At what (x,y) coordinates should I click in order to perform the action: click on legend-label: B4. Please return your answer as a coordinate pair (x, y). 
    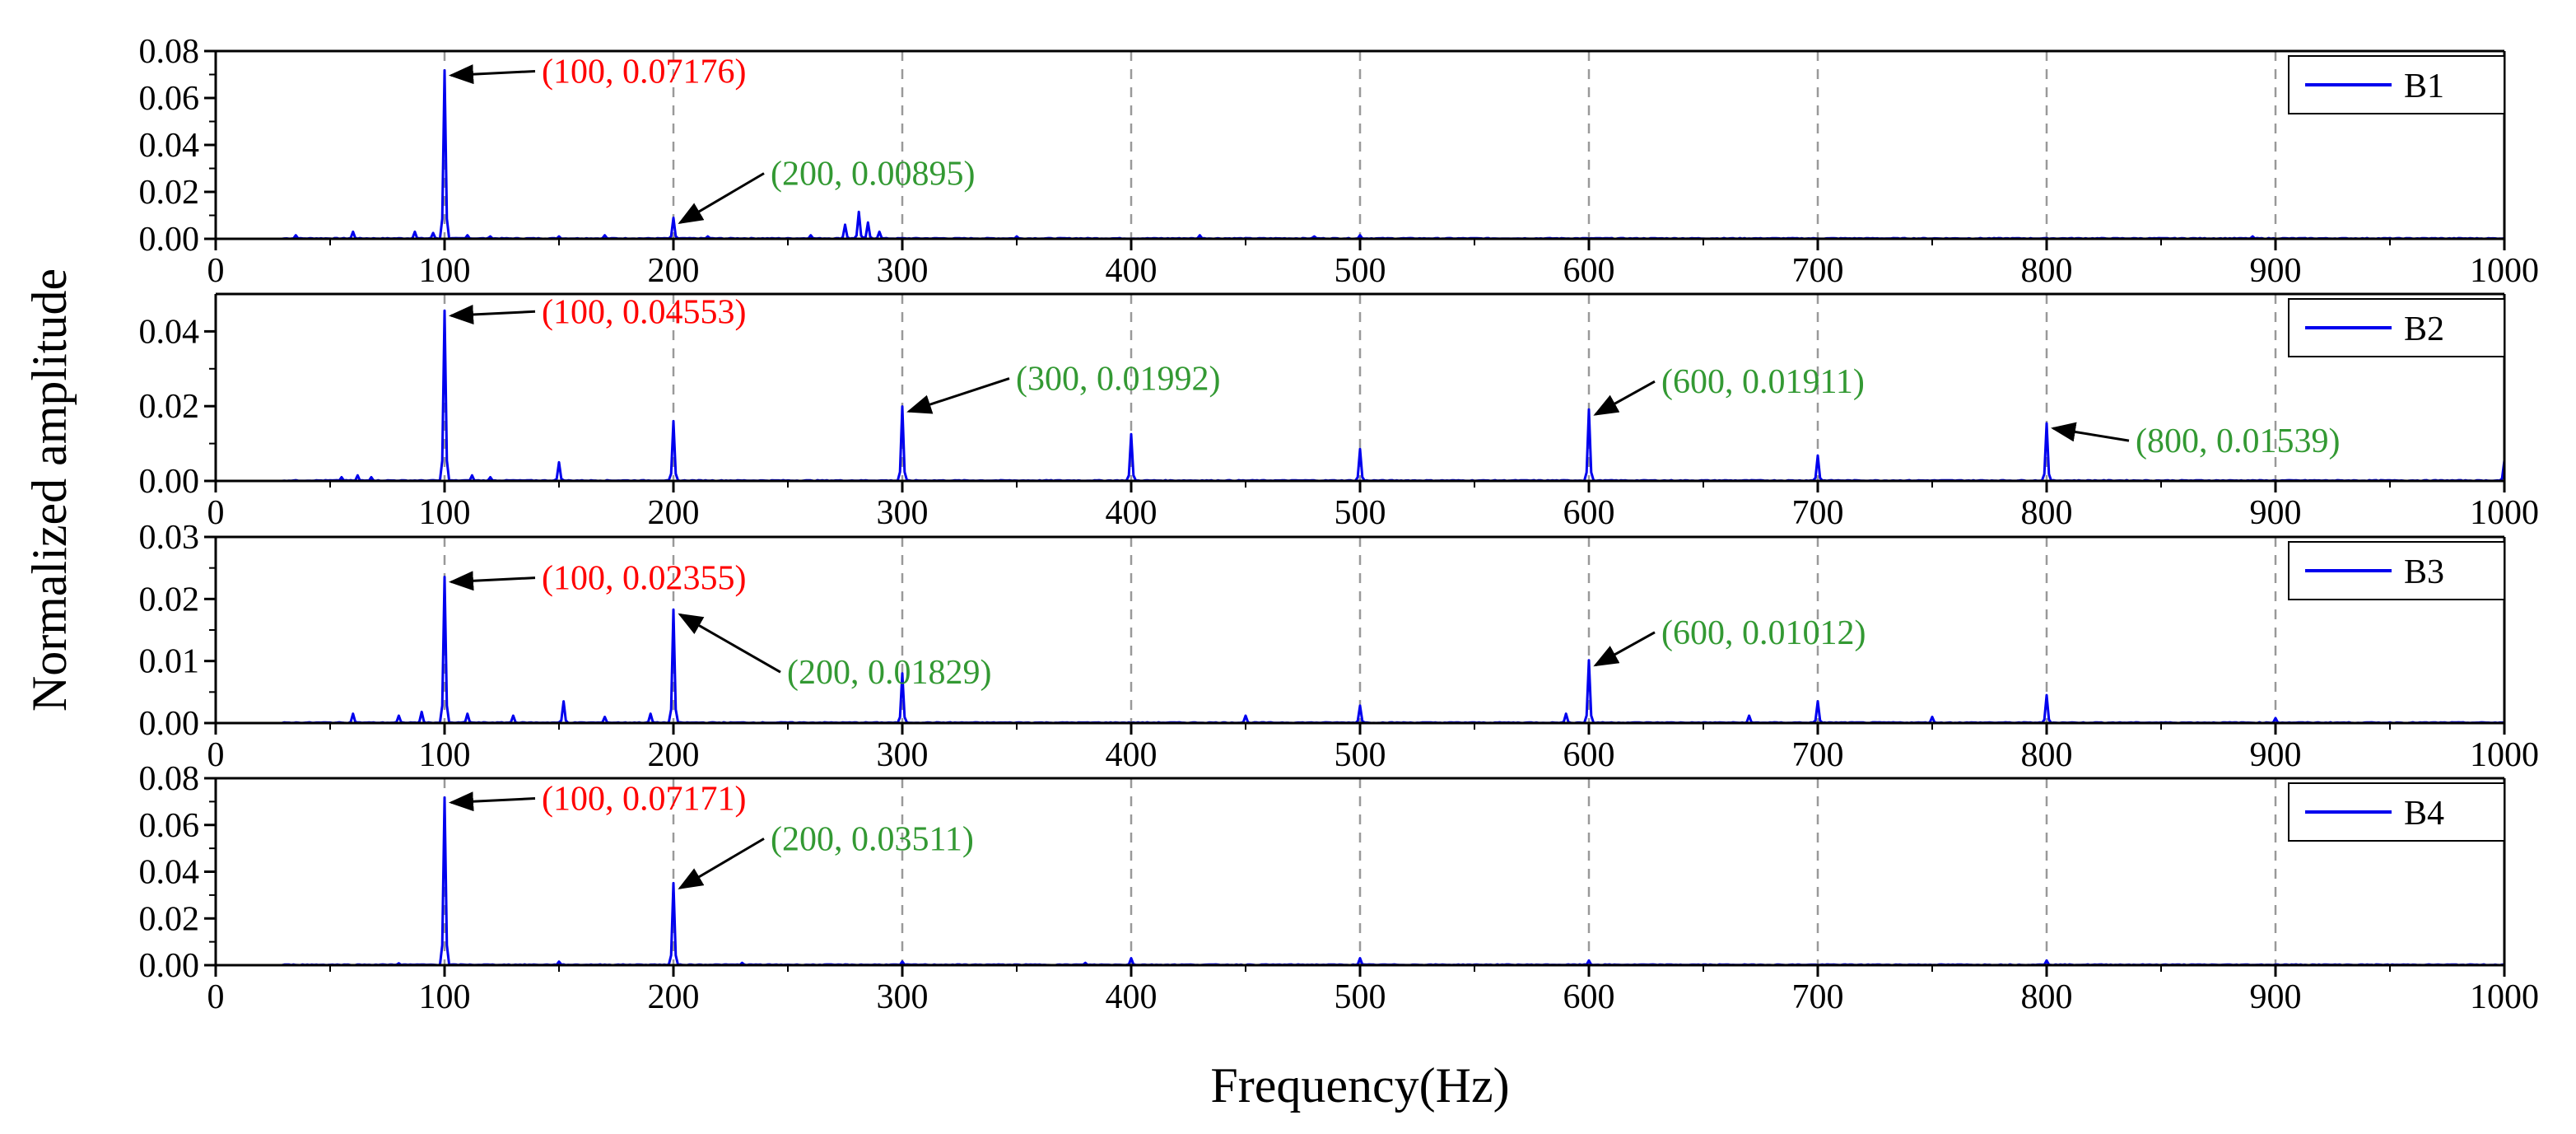
    Looking at the image, I should click on (2424, 814).